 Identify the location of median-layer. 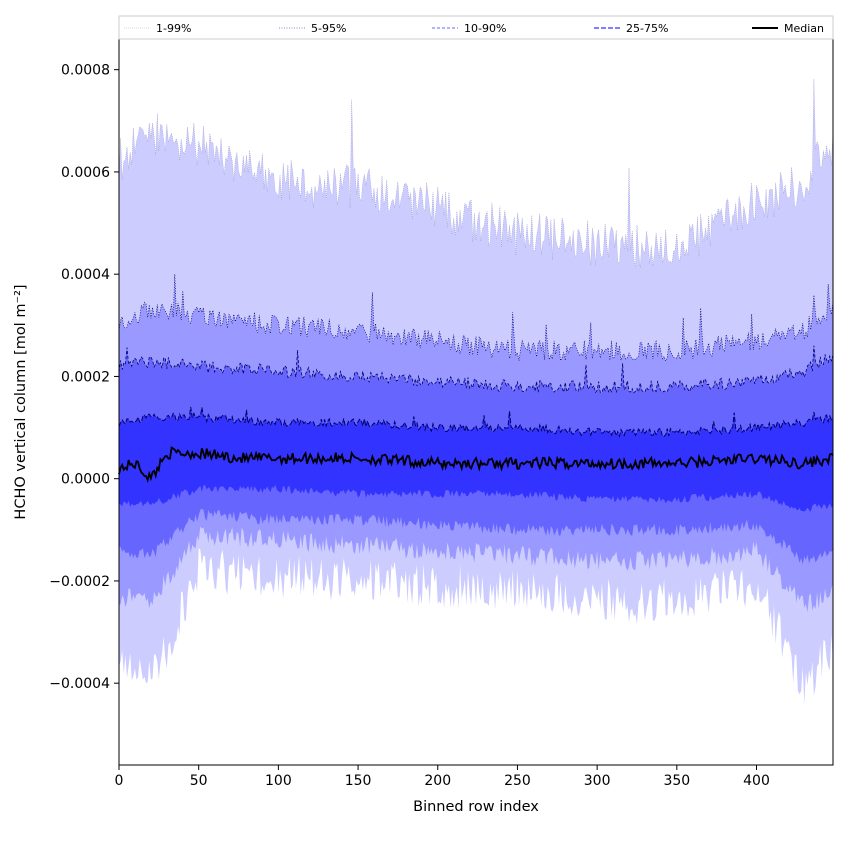
(476, 465).